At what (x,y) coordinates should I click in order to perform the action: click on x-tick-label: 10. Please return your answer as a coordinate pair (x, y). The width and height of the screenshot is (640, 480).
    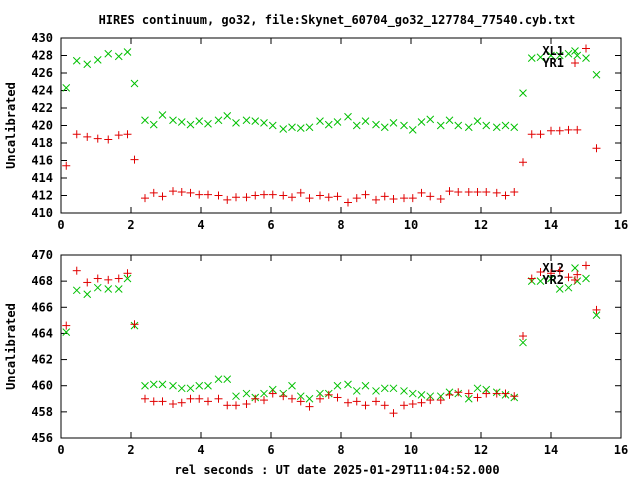
    Looking at the image, I should click on (411, 450).